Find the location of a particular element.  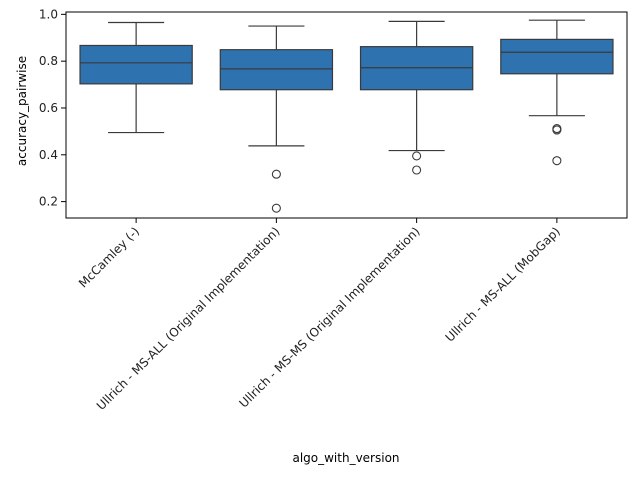

x-tick-label: McCamley (-) is located at coordinates (109, 257).